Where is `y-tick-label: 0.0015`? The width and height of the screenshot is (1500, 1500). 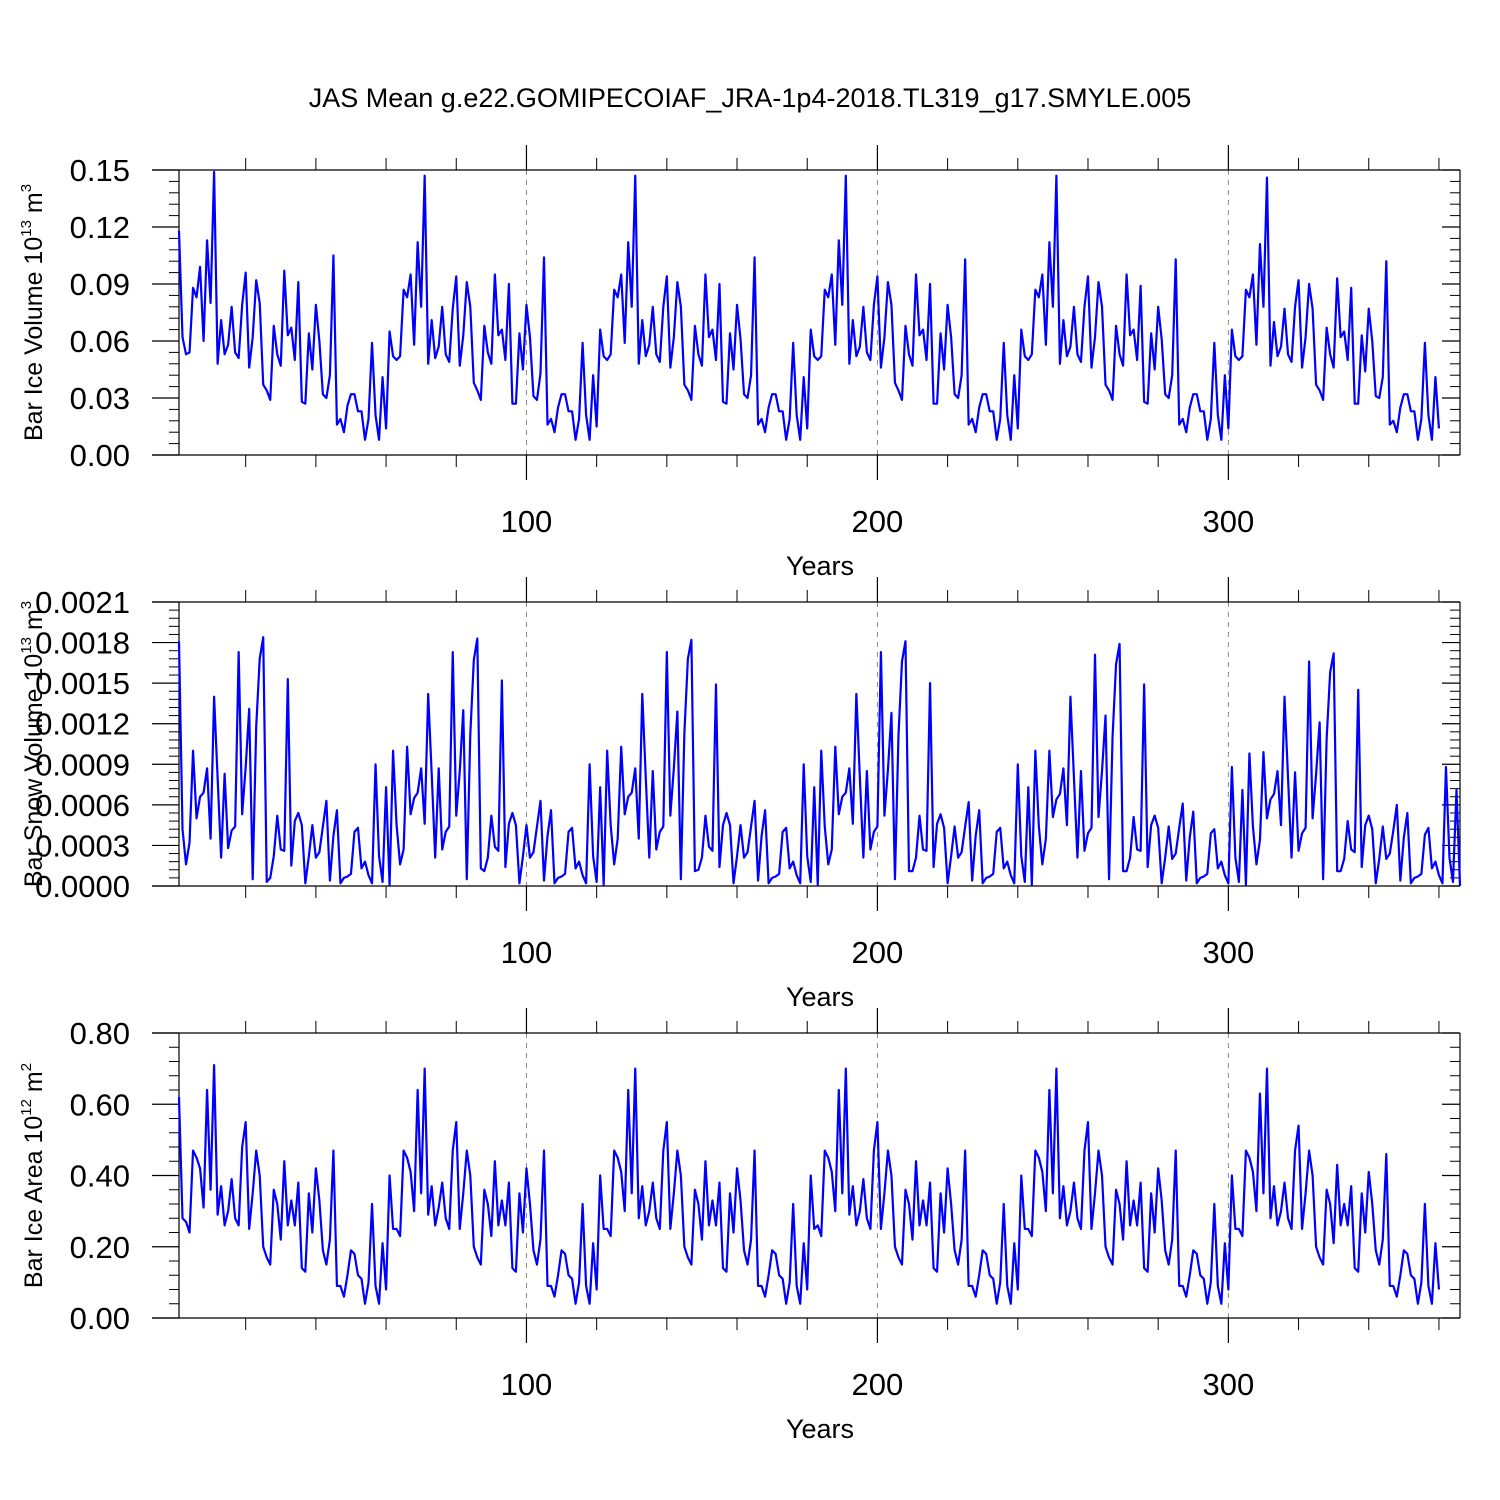 y-tick-label: 0.0015 is located at coordinates (82, 683).